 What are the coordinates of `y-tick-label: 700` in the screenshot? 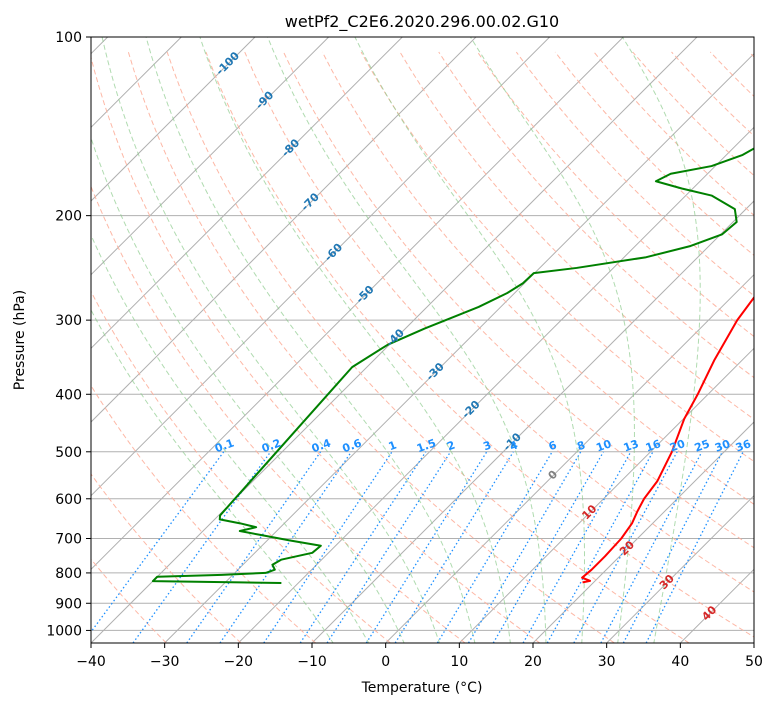 It's located at (68, 540).